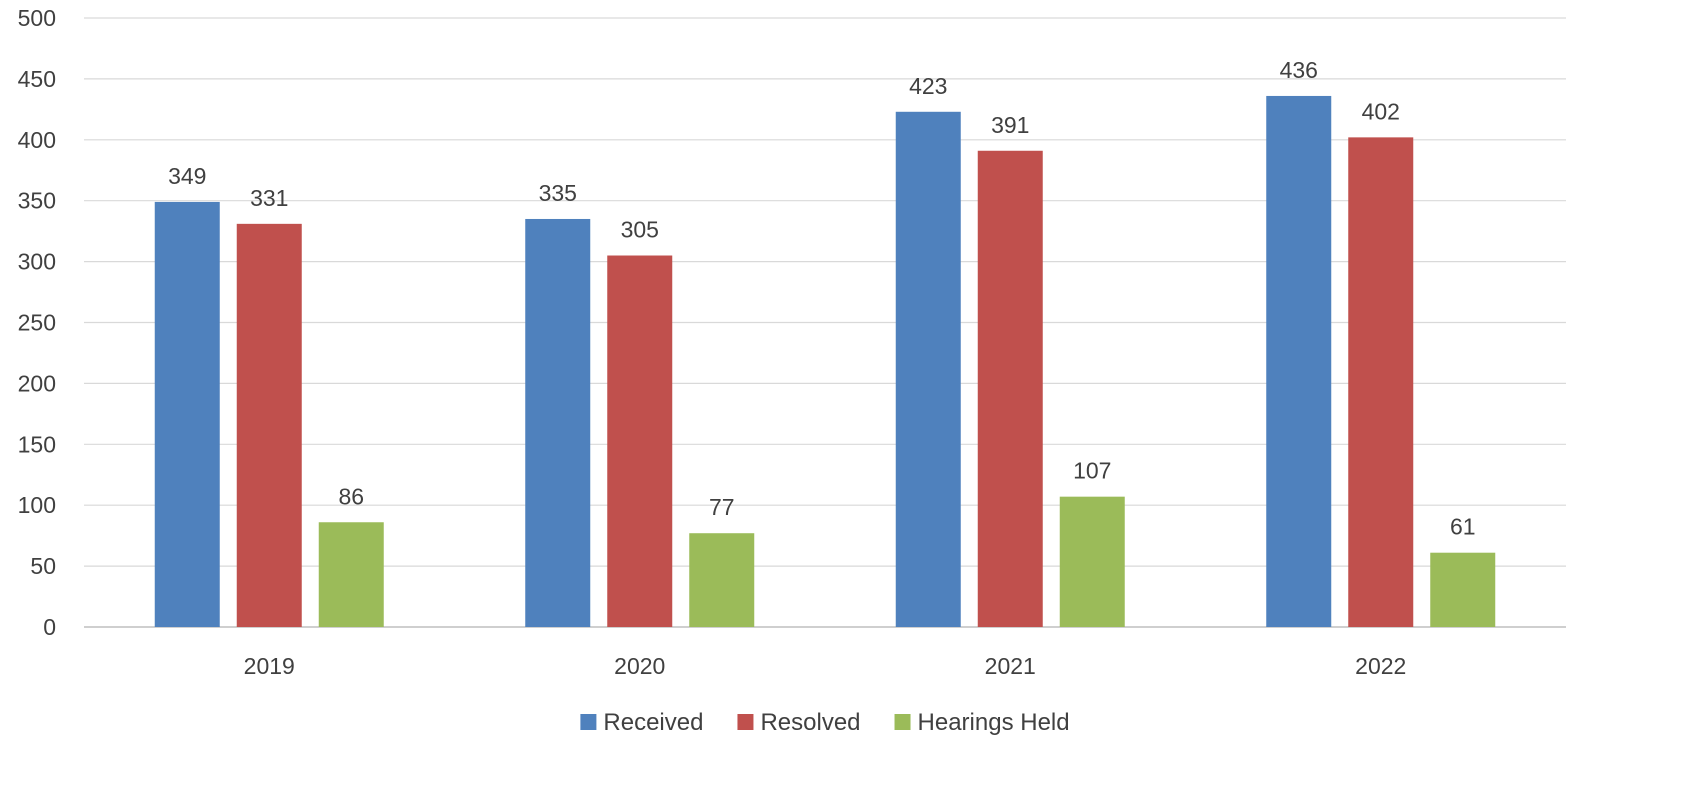 The image size is (1696, 803). I want to click on y-tick-label: 100, so click(37, 505).